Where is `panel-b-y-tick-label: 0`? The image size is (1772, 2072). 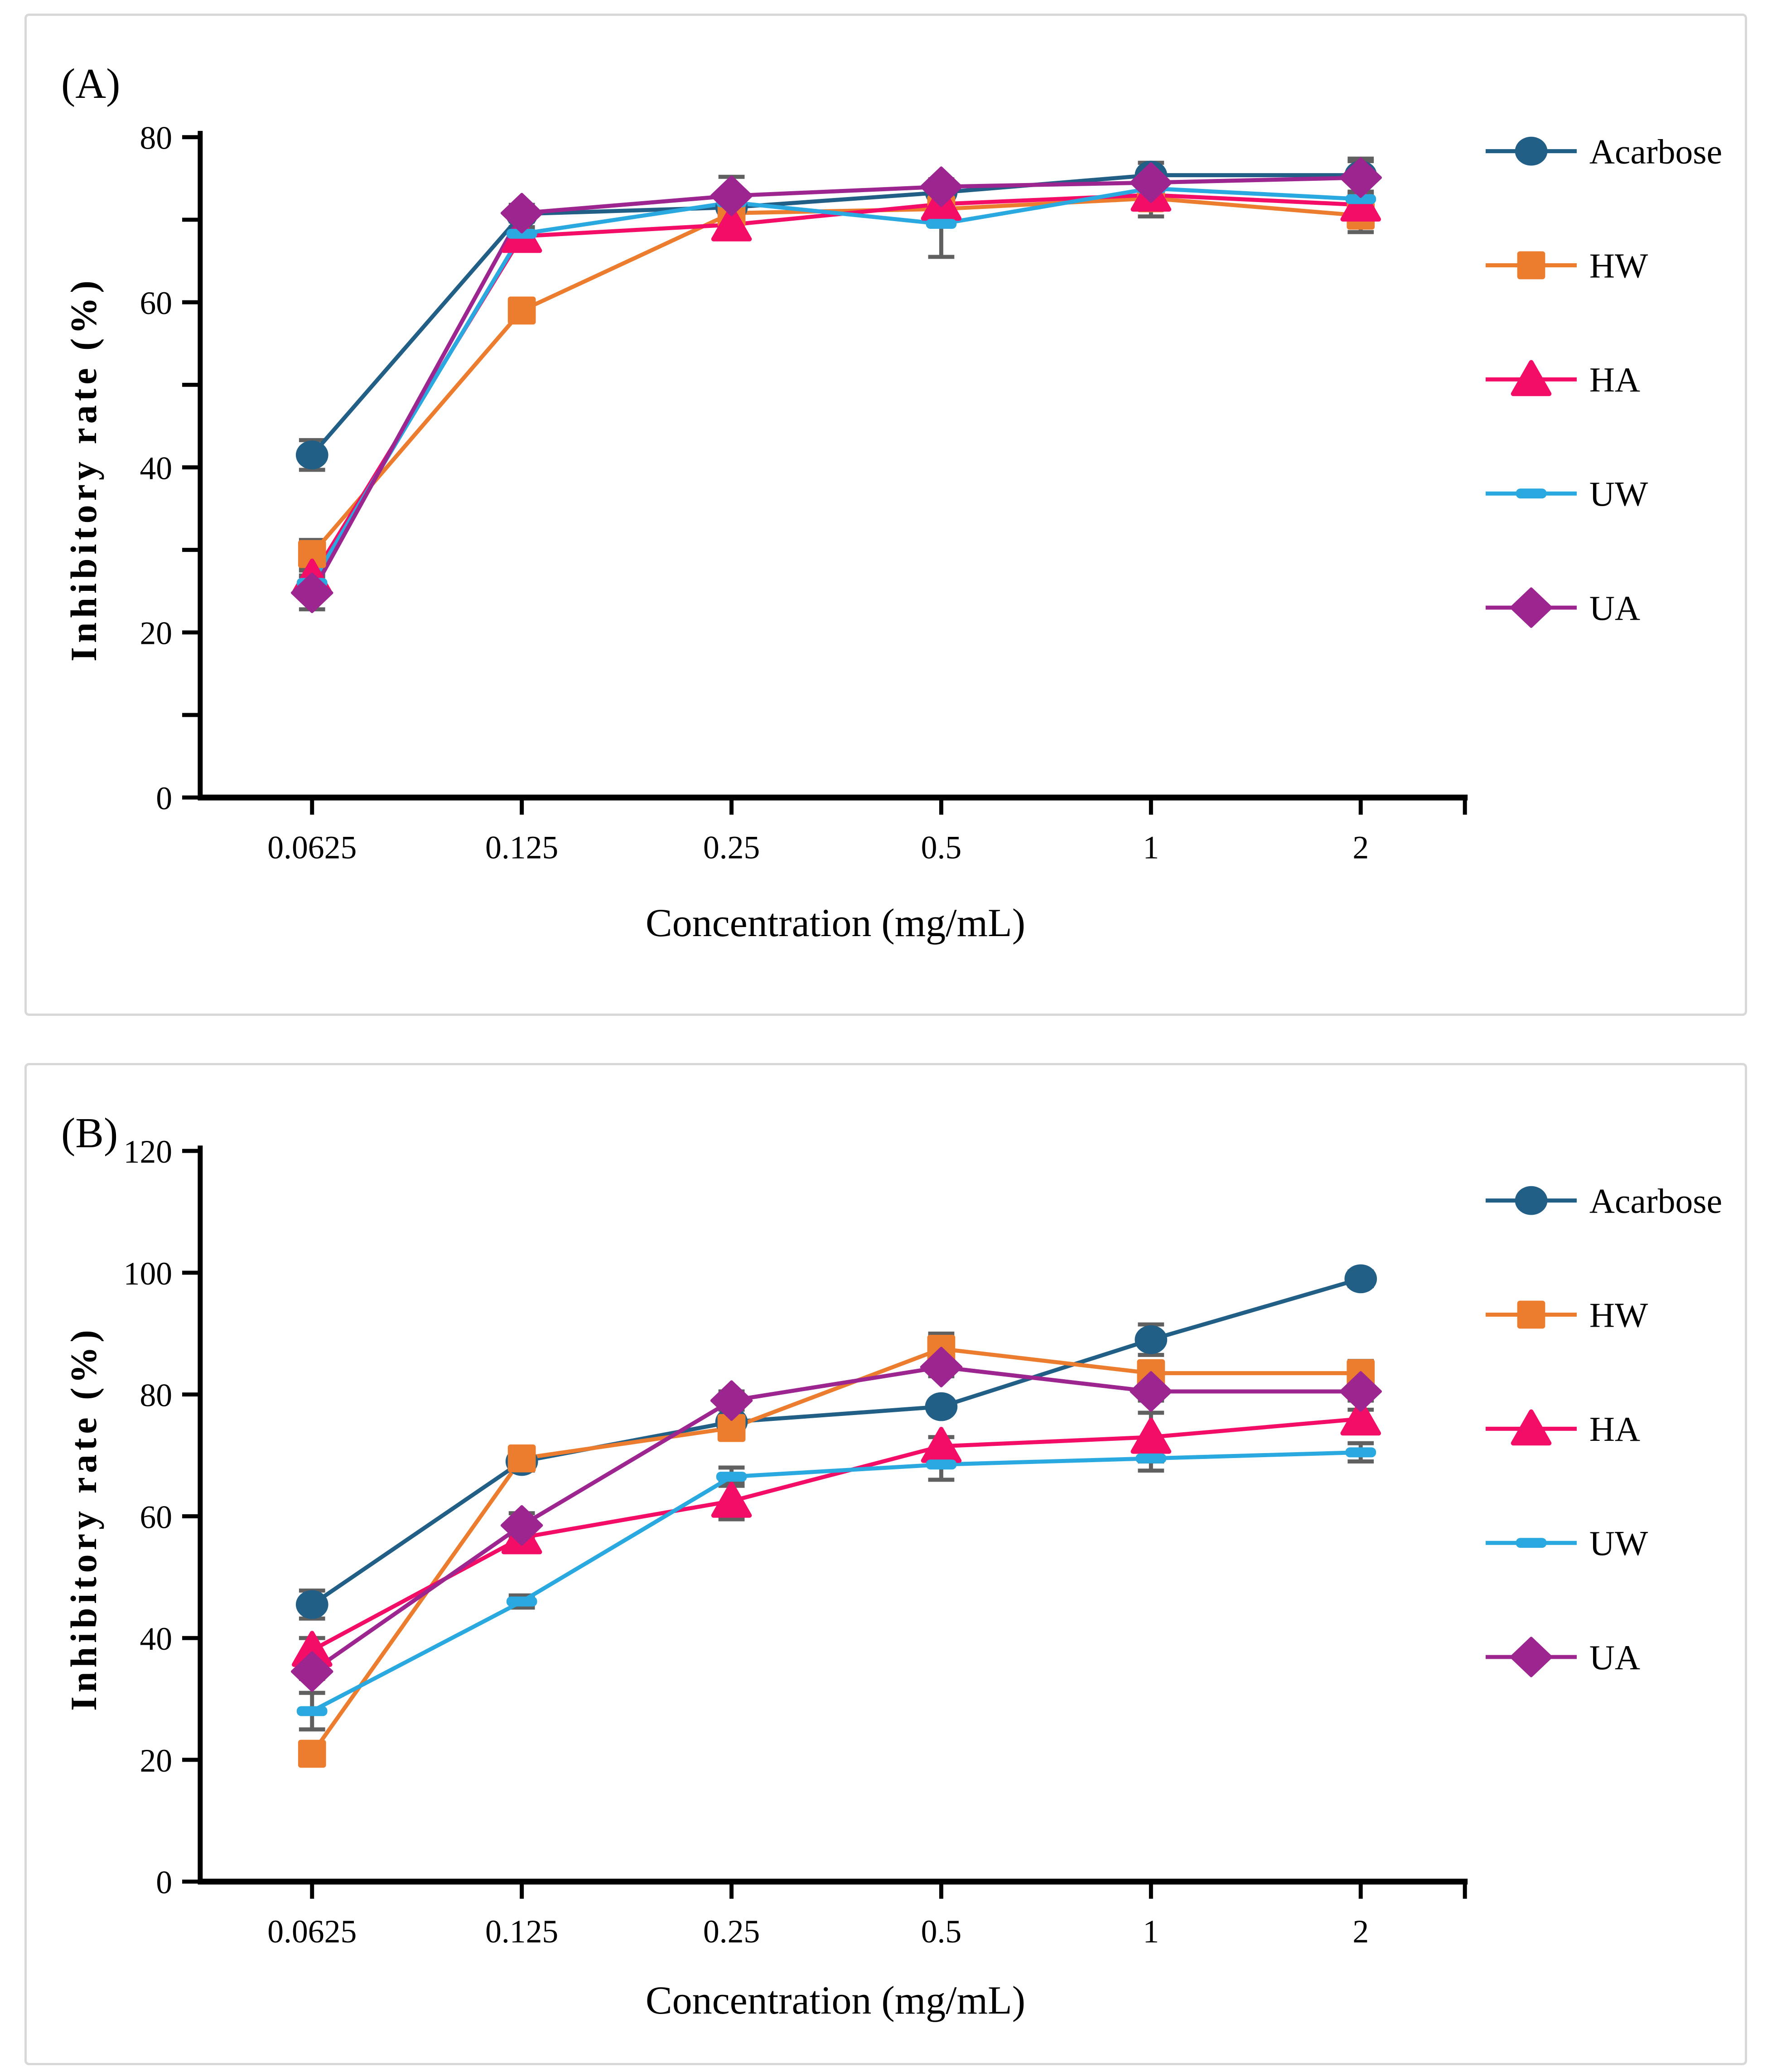 panel-b-y-tick-label: 0 is located at coordinates (164, 1882).